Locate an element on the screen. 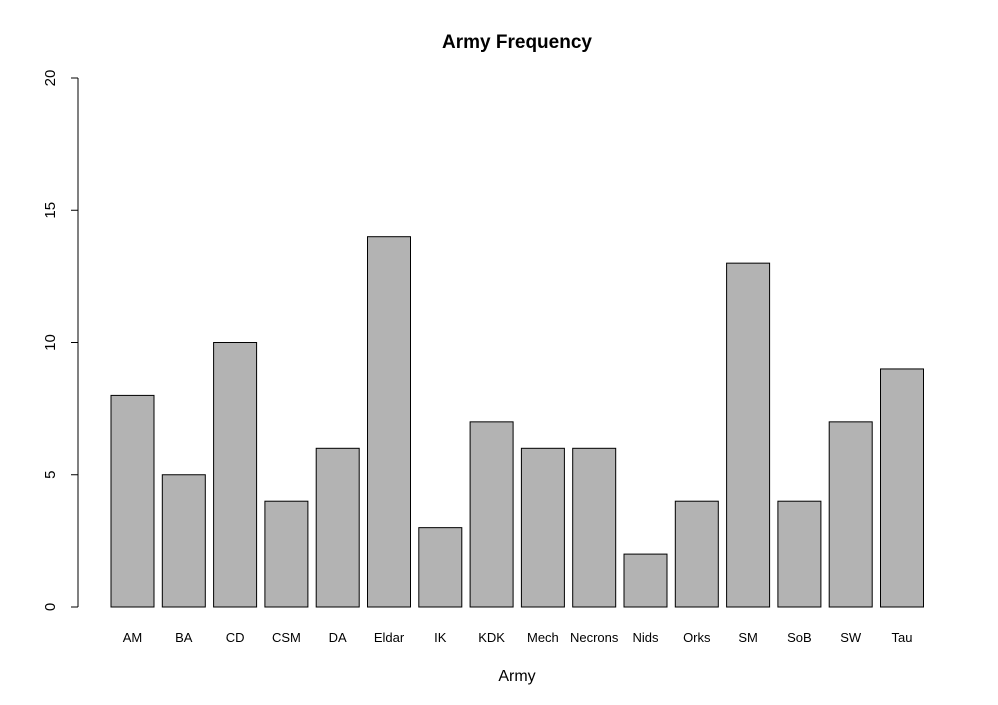 This screenshot has width=998, height=705. bar-ba is located at coordinates (183, 541).